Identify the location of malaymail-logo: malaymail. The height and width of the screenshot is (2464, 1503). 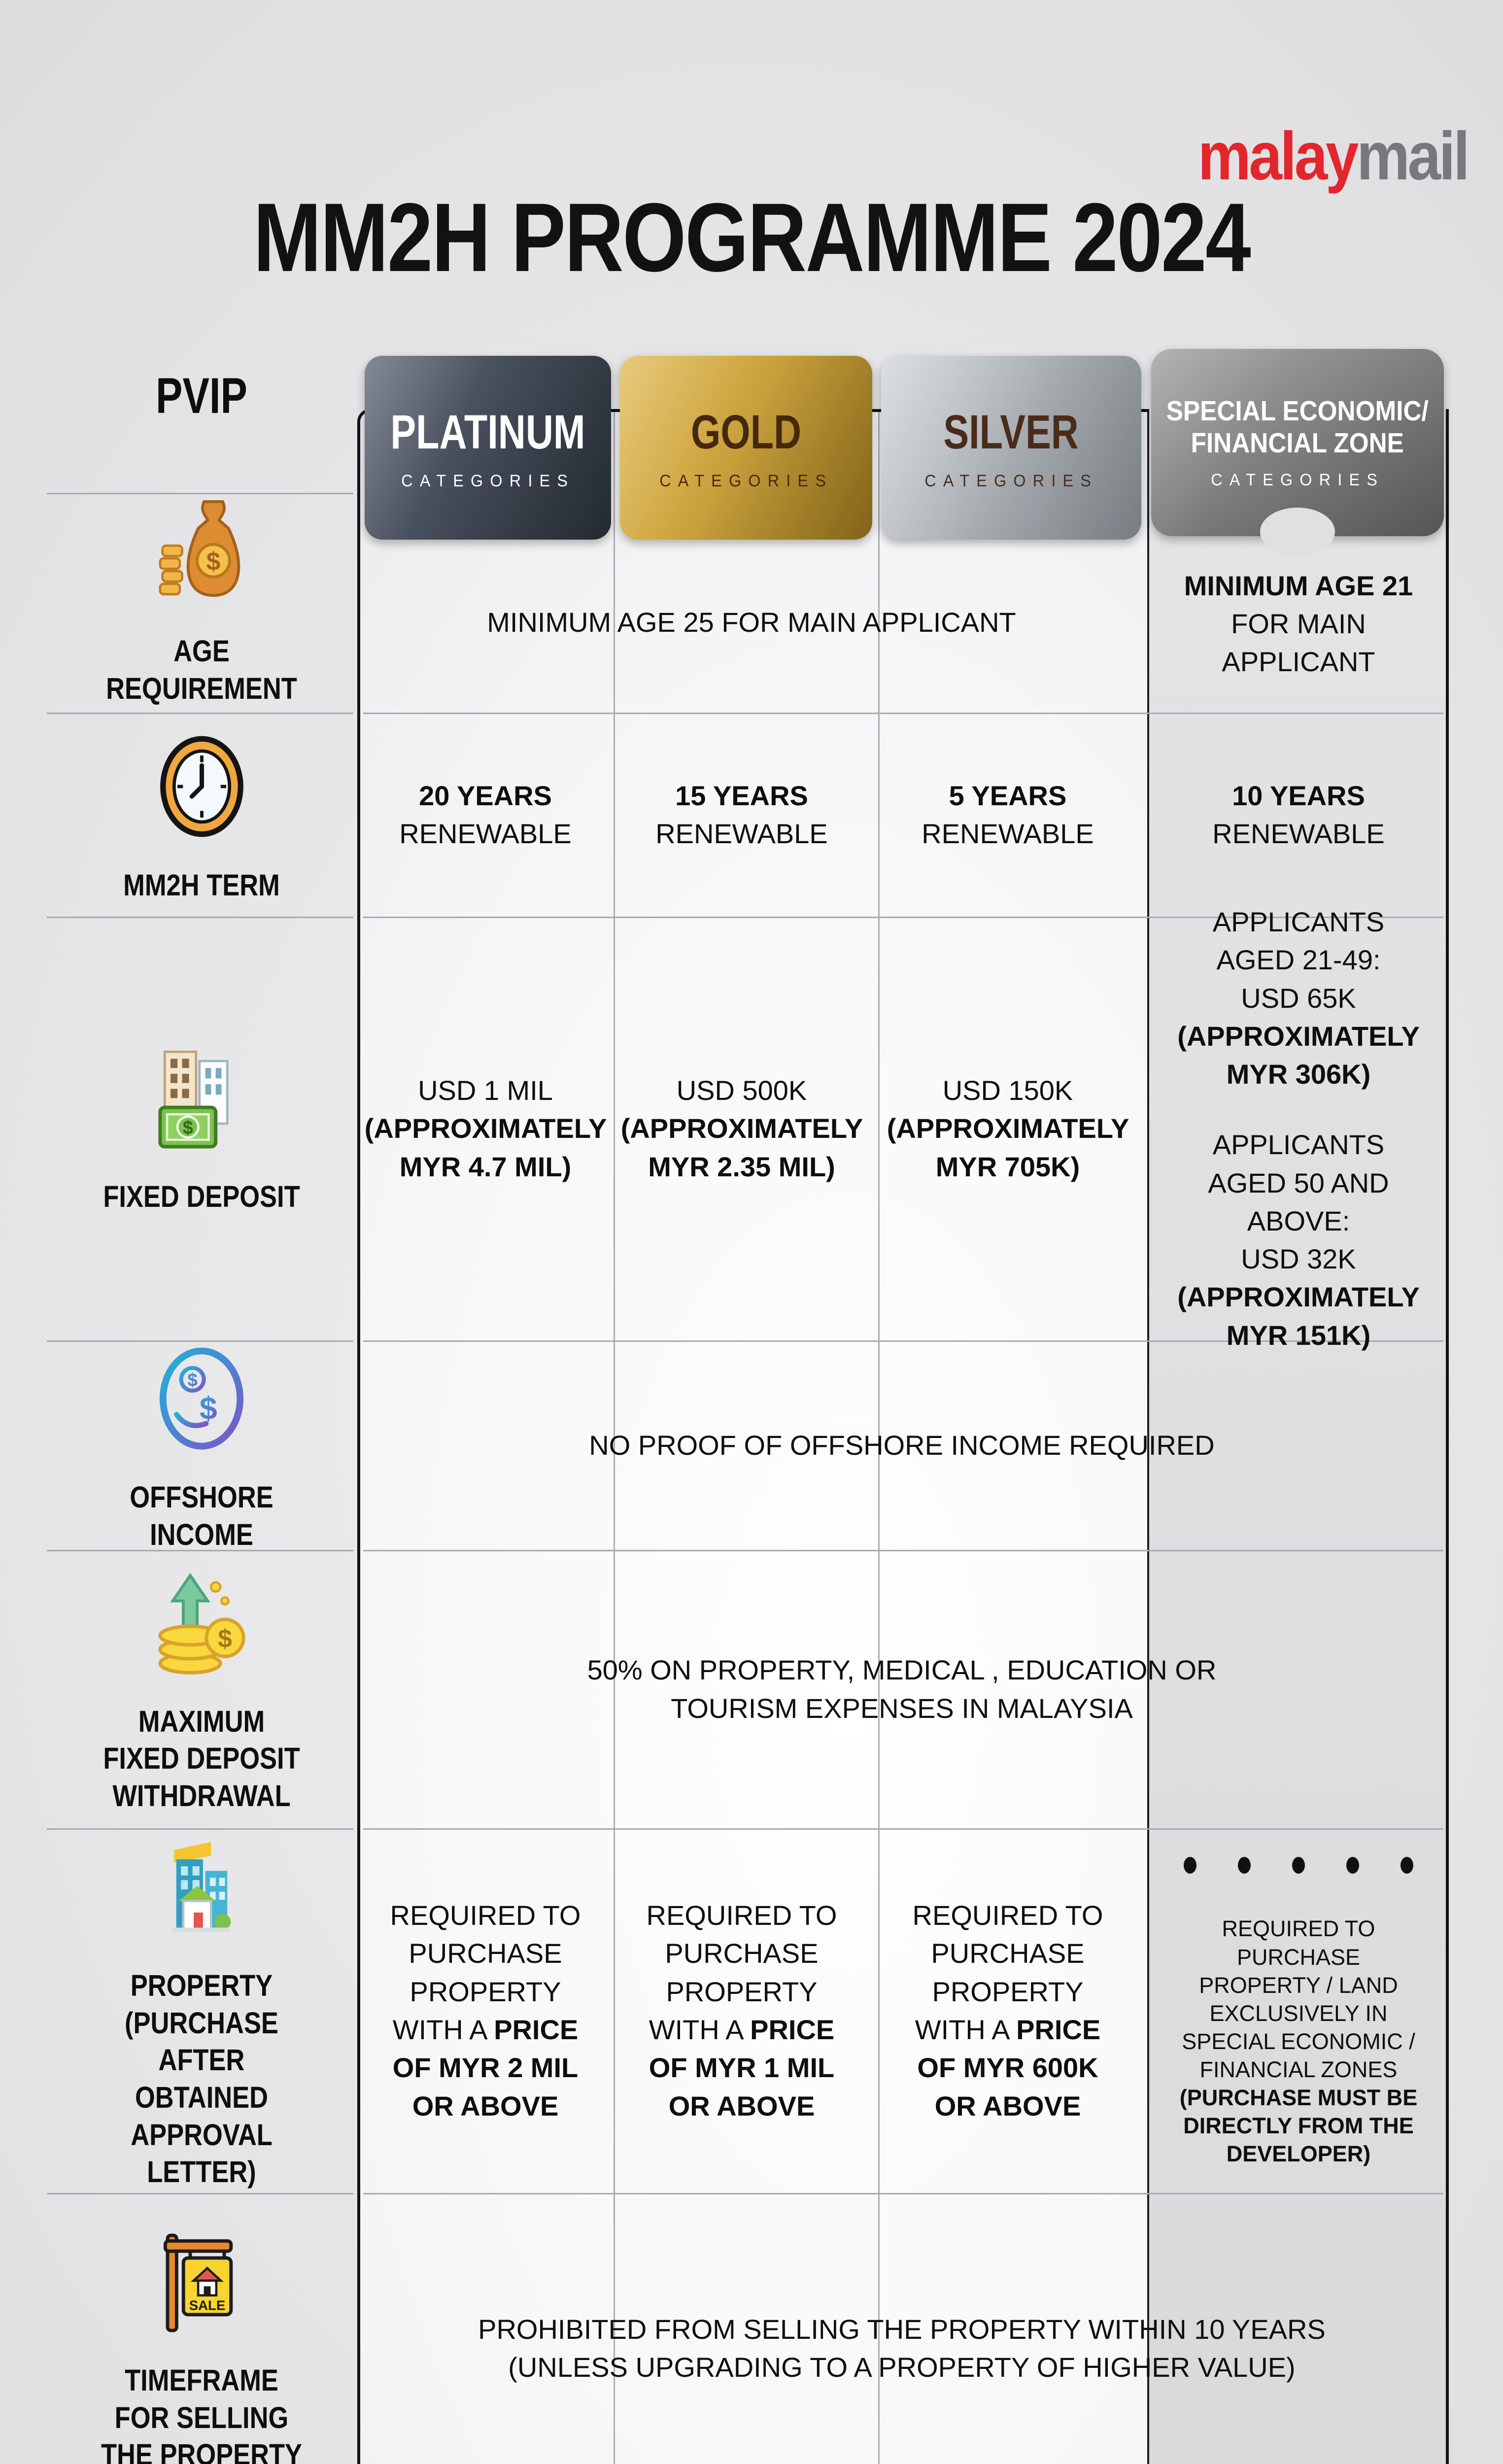
(1333, 156).